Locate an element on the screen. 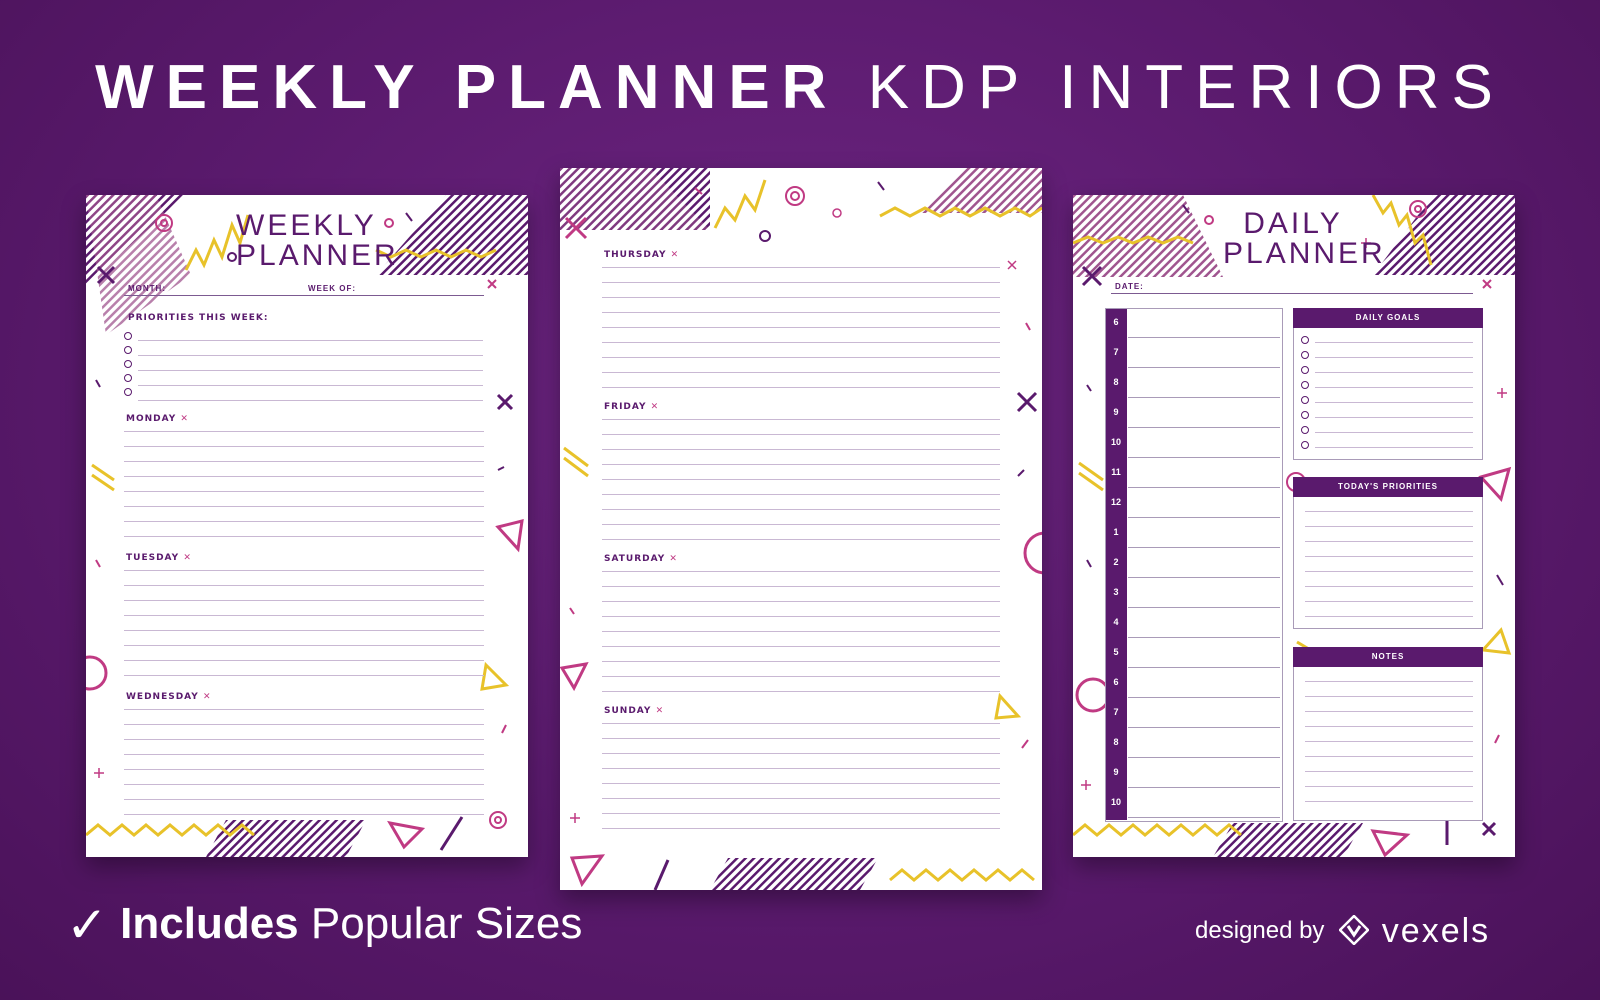 This screenshot has width=1600, height=1000. hour-column is located at coordinates (1116, 564).